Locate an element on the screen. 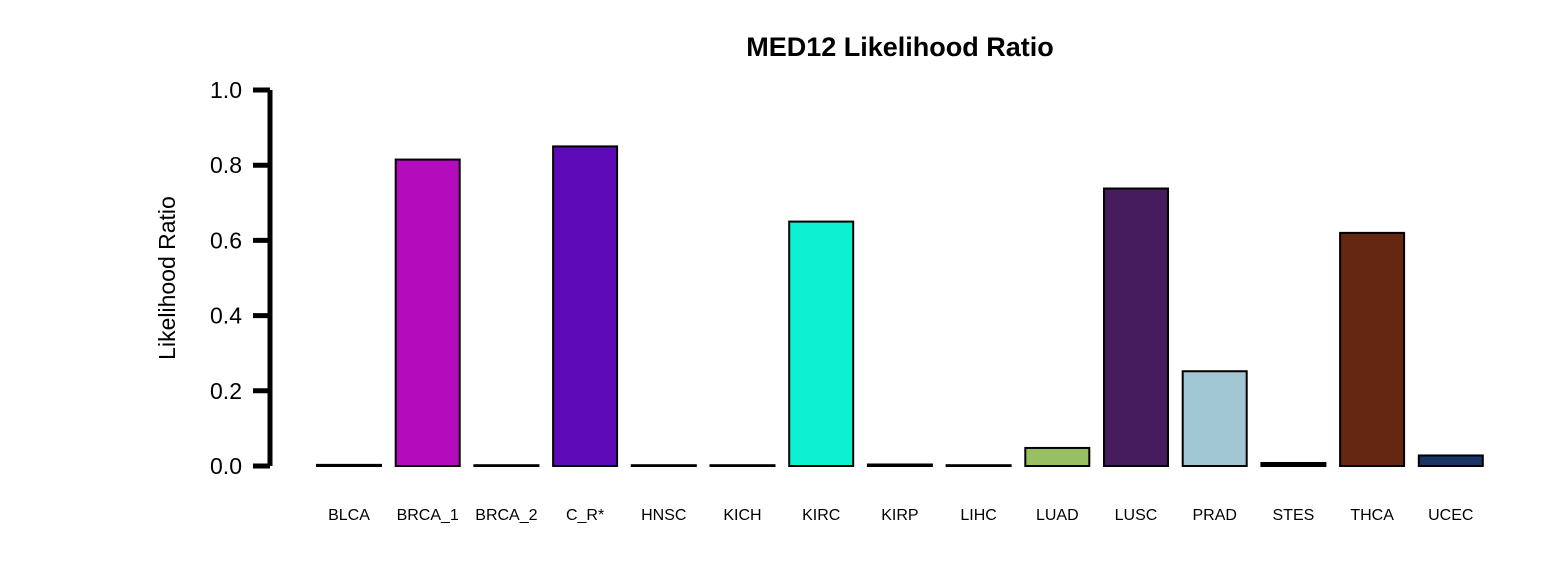 This screenshot has height=586, width=1560. bar-hnsc is located at coordinates (663, 466).